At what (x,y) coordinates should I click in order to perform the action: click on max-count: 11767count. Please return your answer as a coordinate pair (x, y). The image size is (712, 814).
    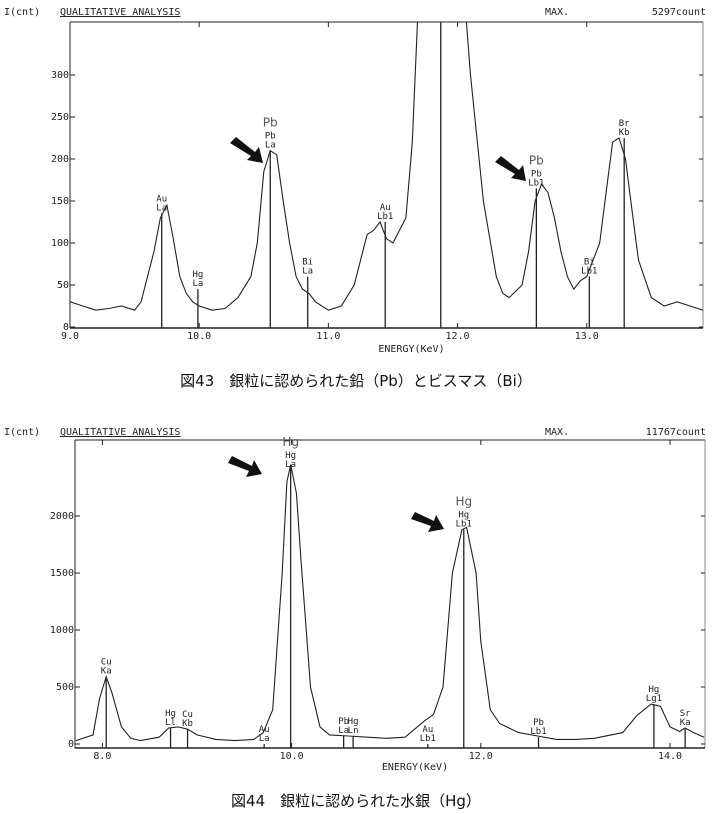
    Looking at the image, I should click on (676, 432).